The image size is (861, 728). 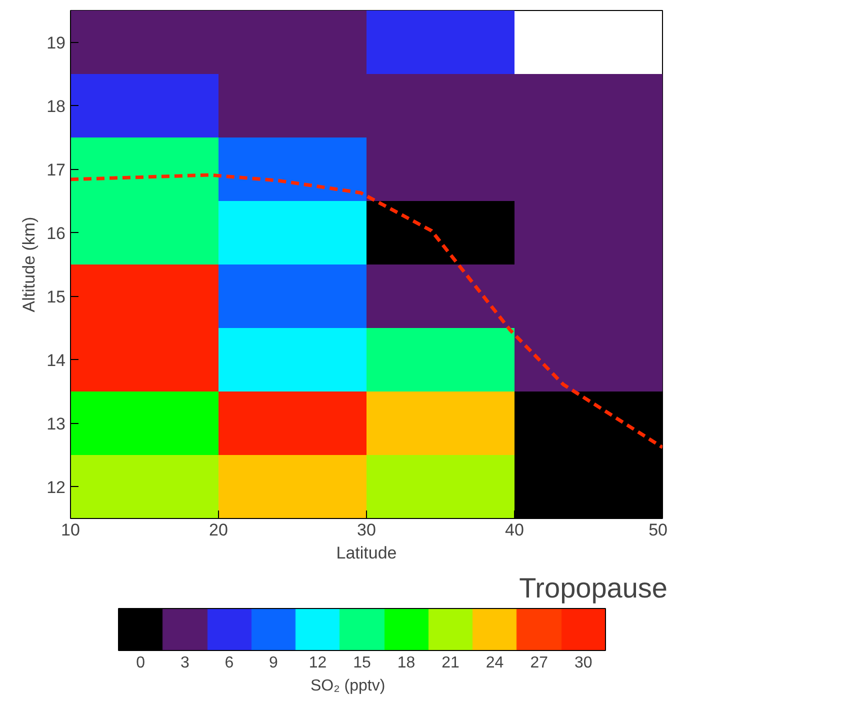 I want to click on y-tick-label: 15, so click(x=56, y=296).